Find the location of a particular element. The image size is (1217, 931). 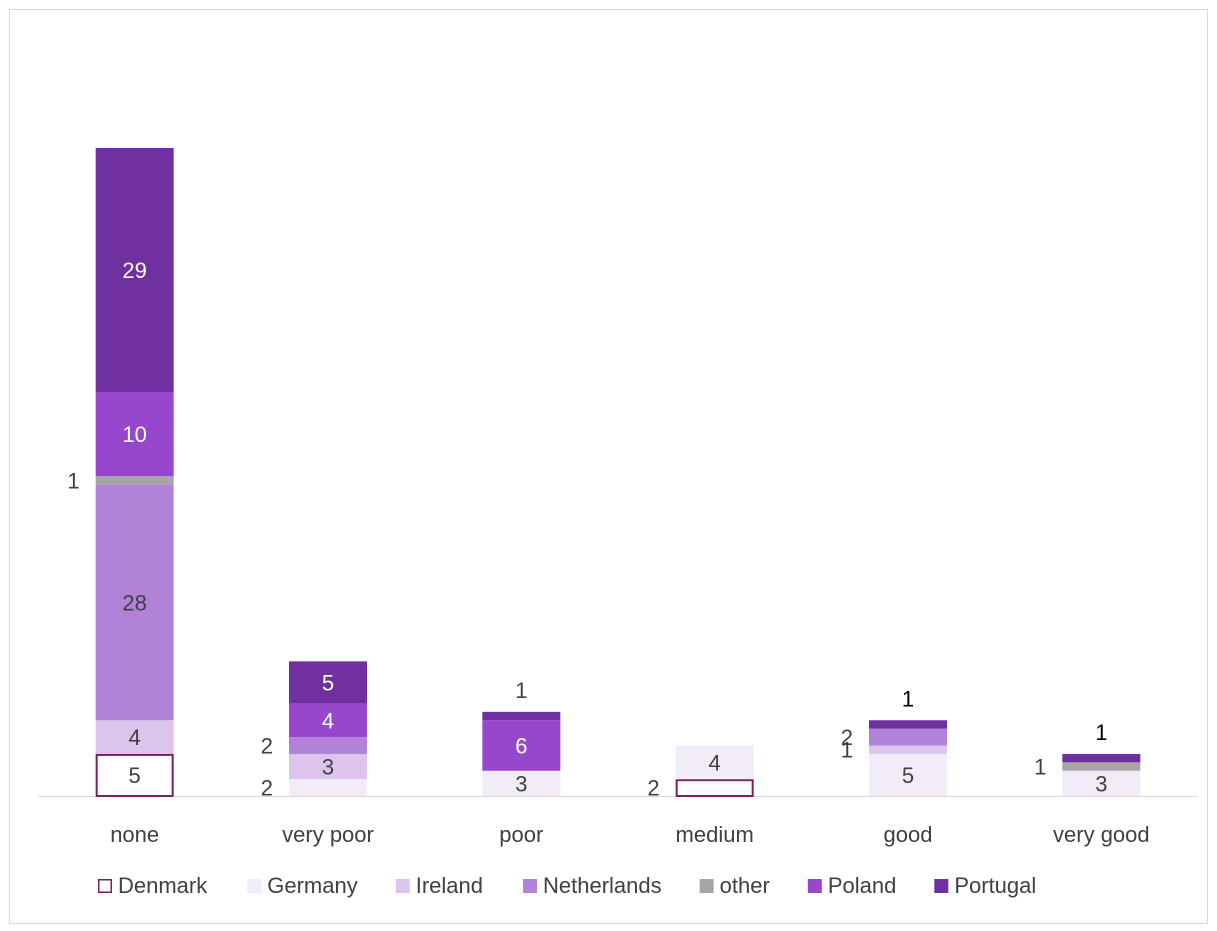

data-label-germany-1: 2 is located at coordinates (267, 788).